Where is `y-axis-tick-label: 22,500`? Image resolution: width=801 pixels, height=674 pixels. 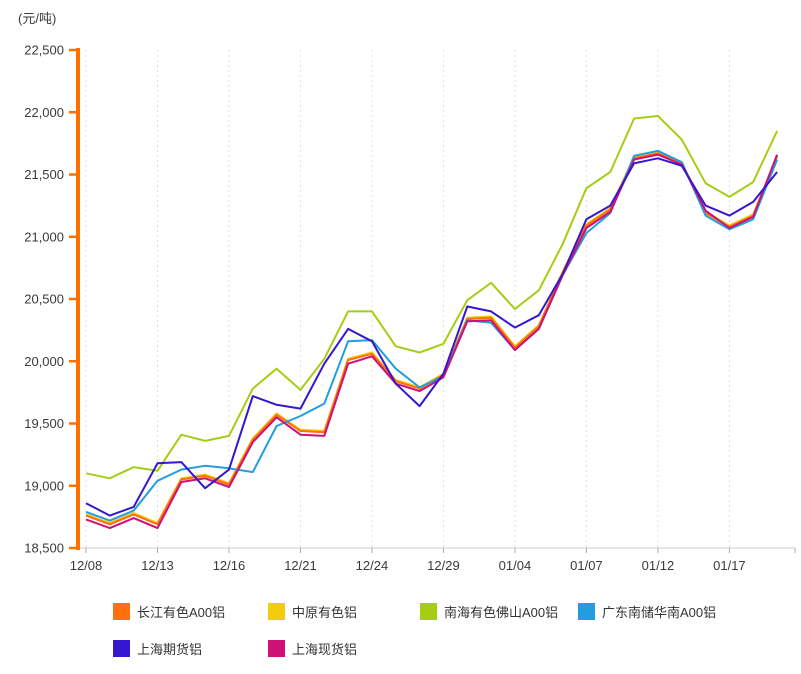
y-axis-tick-label: 22,500 is located at coordinates (44, 50).